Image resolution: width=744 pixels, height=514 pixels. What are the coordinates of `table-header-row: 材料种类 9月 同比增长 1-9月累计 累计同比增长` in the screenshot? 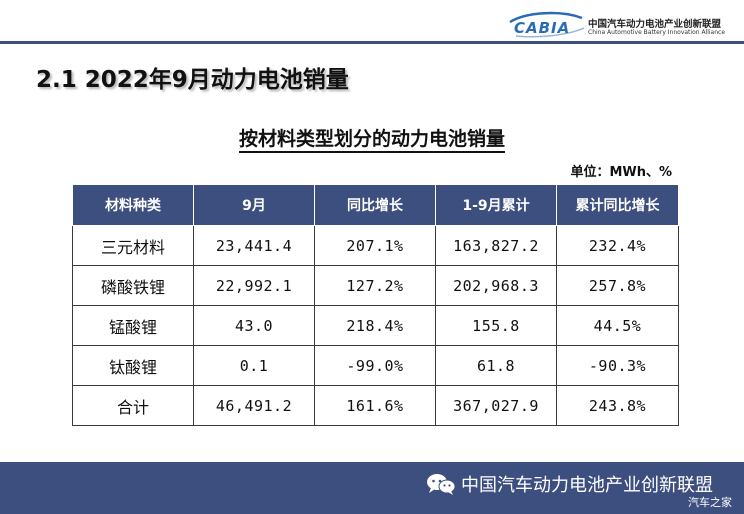 It's located at (375, 205).